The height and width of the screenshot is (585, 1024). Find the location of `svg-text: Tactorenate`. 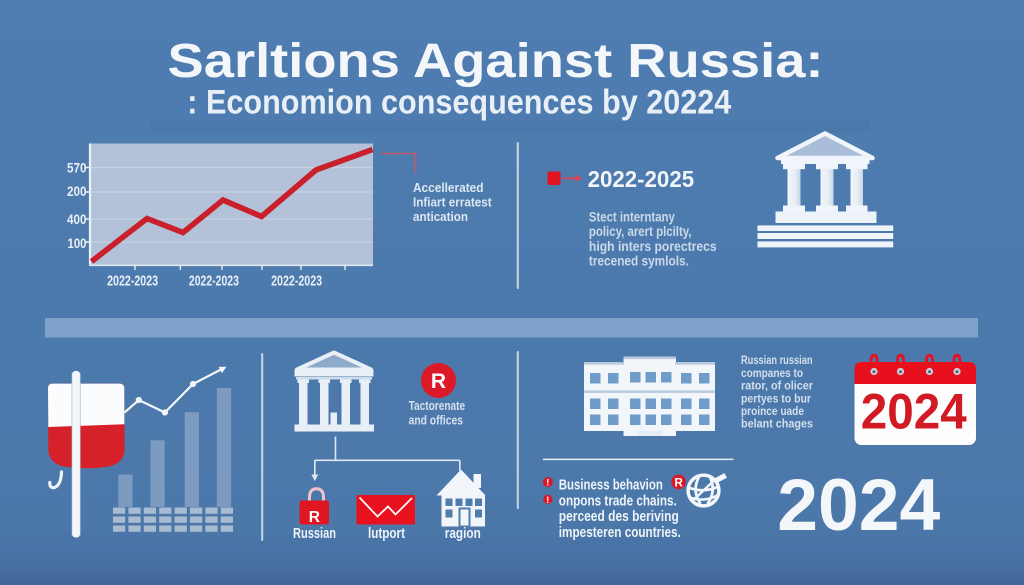

svg-text: Tactorenate is located at coordinates (437, 406).